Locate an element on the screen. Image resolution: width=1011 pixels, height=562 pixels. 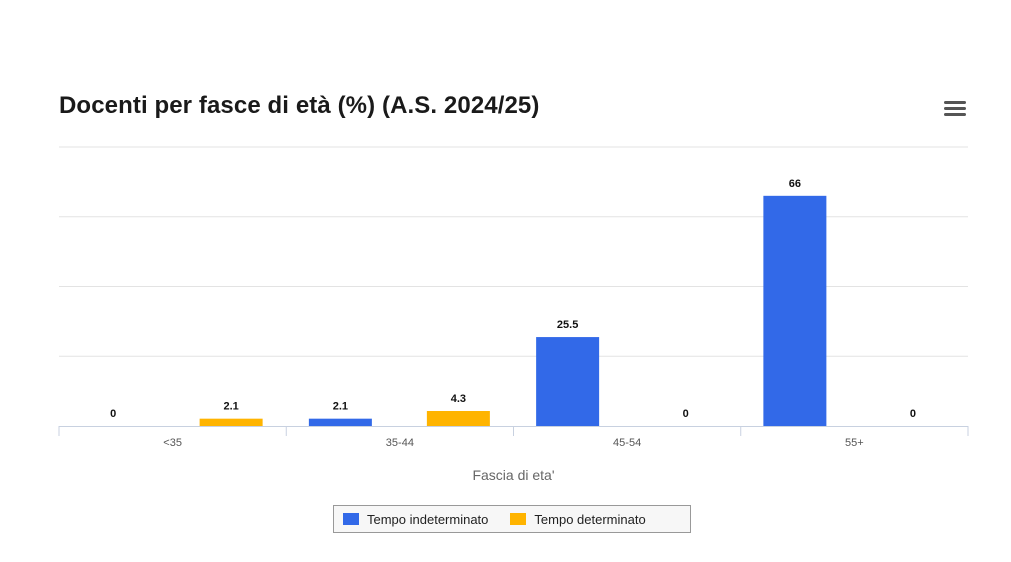
data-label: 4.3 is located at coordinates (458, 399).